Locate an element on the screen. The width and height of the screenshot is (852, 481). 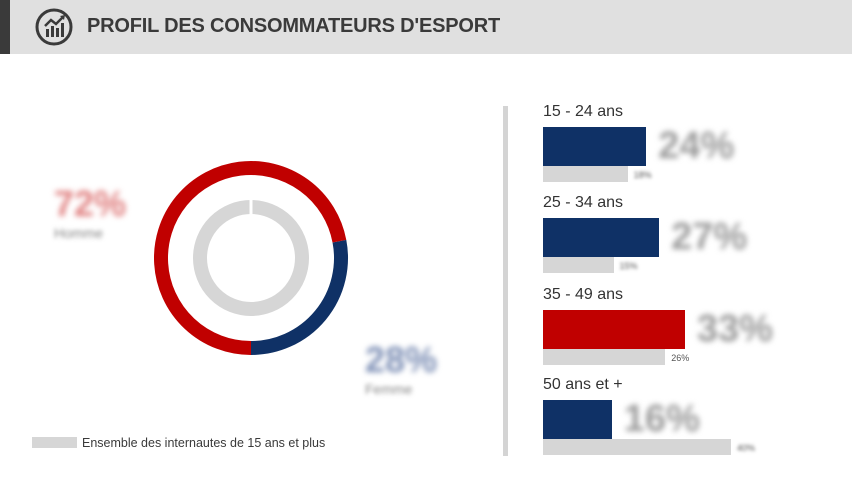
homme-percent: 72% is located at coordinates (90, 203).